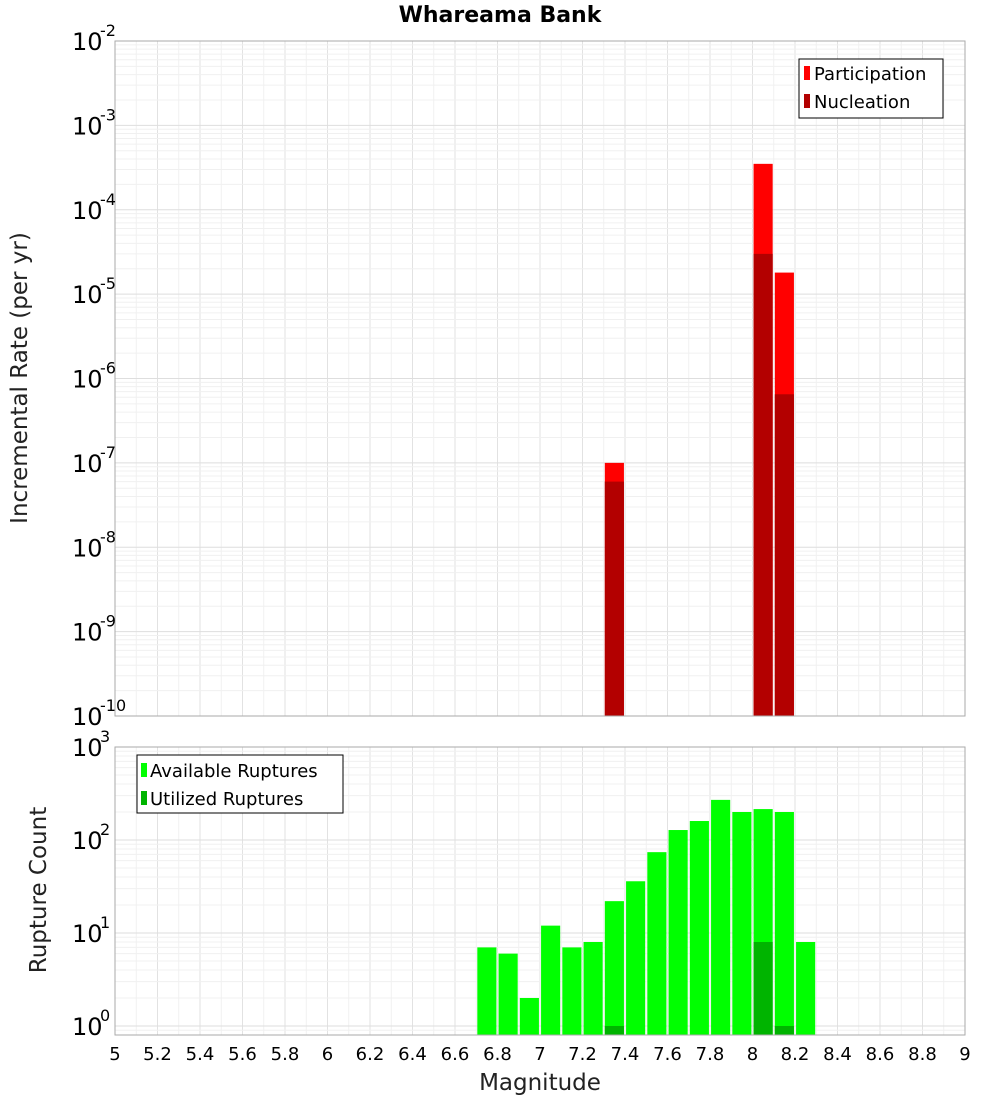 The height and width of the screenshot is (1100, 1000). Describe the element at coordinates (226, 799) in the screenshot. I see `utilized-ruptures-legend-label: Utilized Ruptures` at that location.